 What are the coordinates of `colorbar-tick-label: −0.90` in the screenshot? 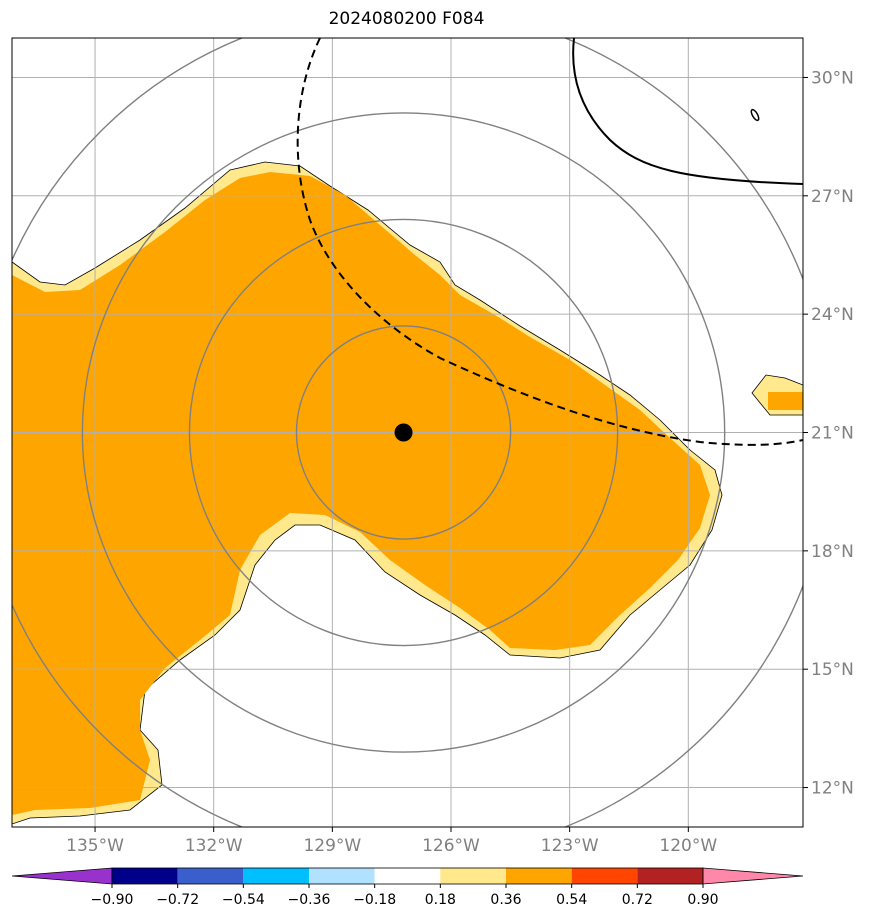 It's located at (112, 900).